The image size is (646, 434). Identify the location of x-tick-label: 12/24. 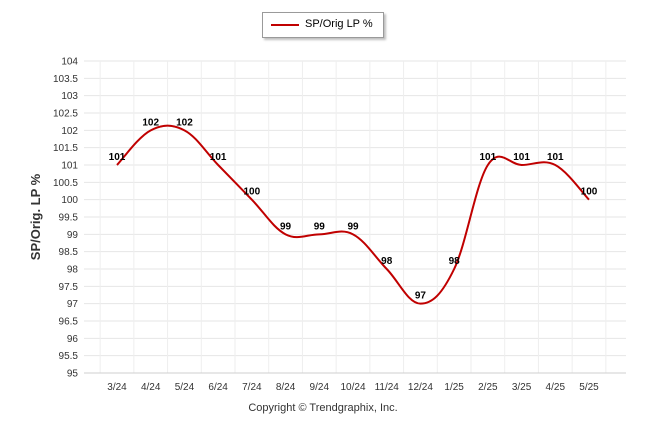
(420, 387).